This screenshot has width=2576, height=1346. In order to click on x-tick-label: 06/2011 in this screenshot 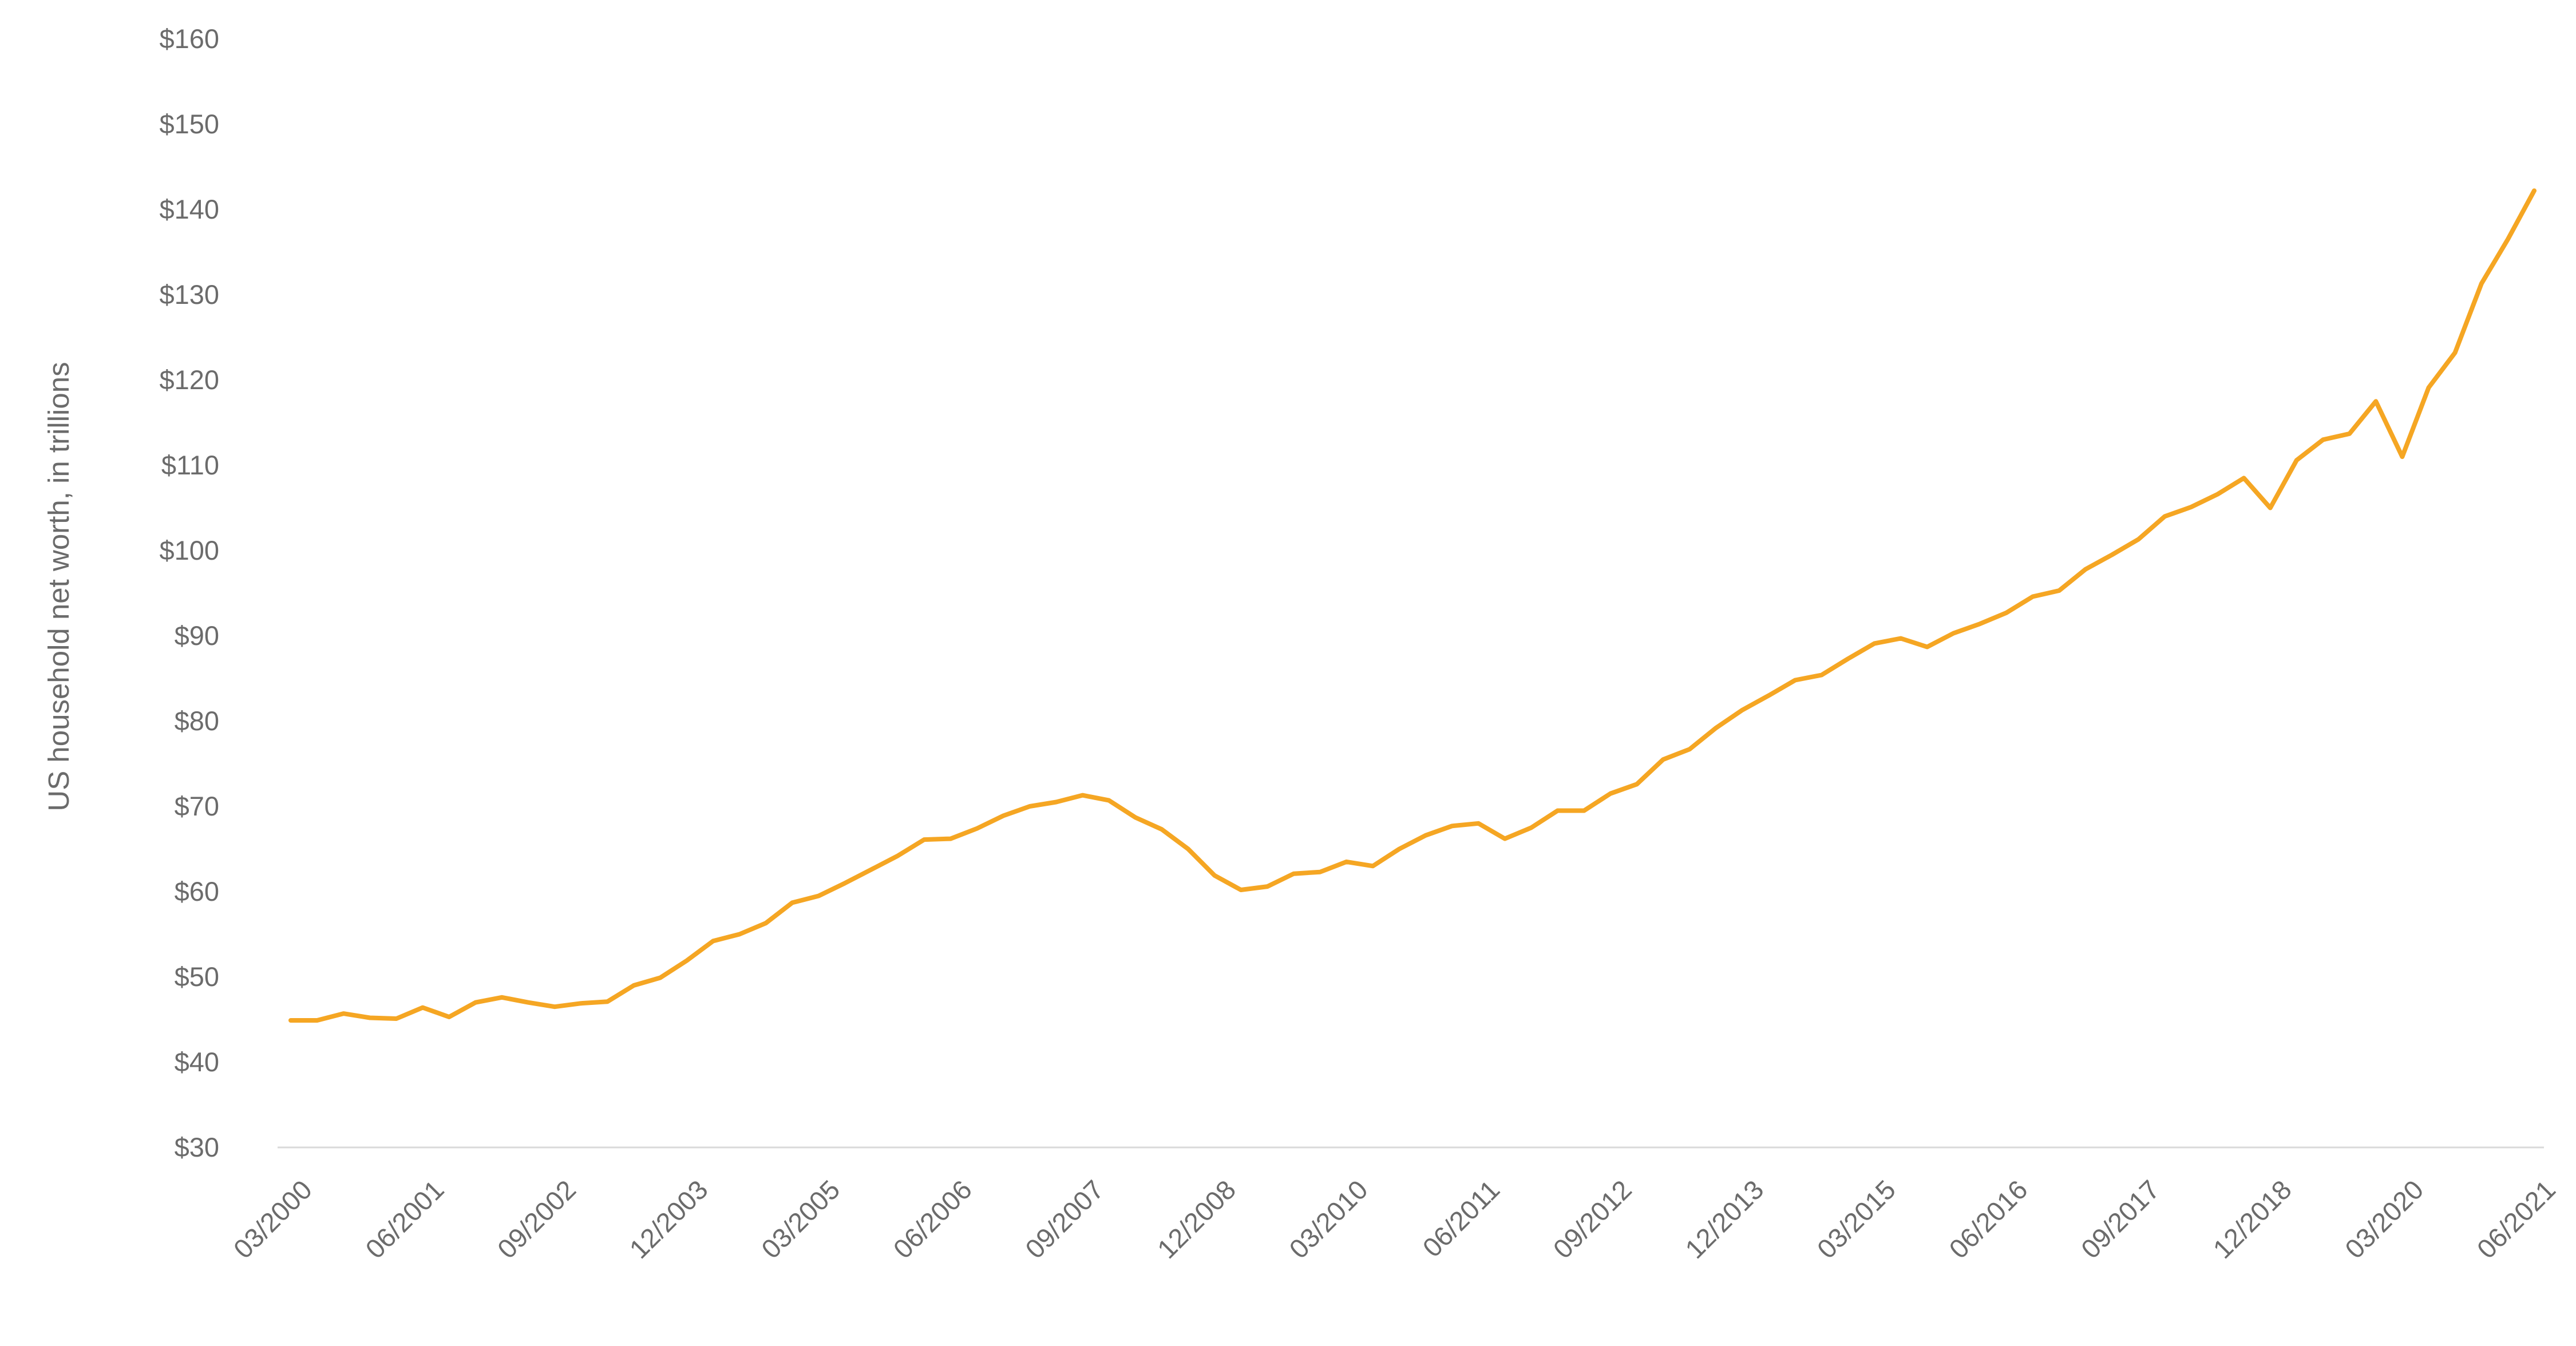, I will do `click(1460, 1218)`.